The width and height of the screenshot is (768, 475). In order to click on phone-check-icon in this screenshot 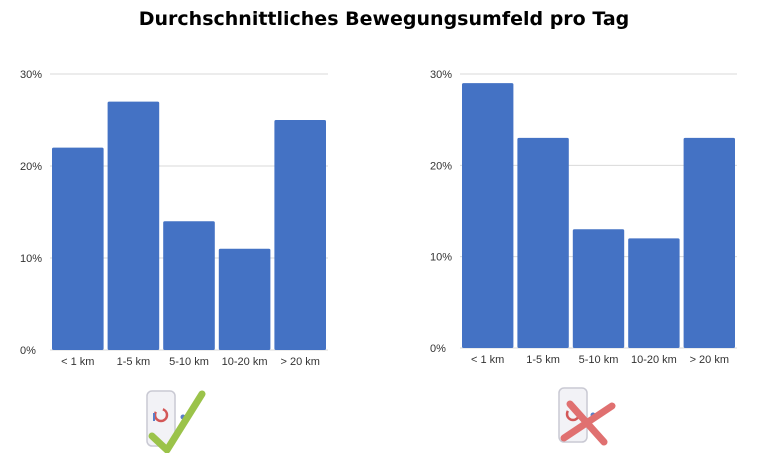, I will do `click(175, 421)`.